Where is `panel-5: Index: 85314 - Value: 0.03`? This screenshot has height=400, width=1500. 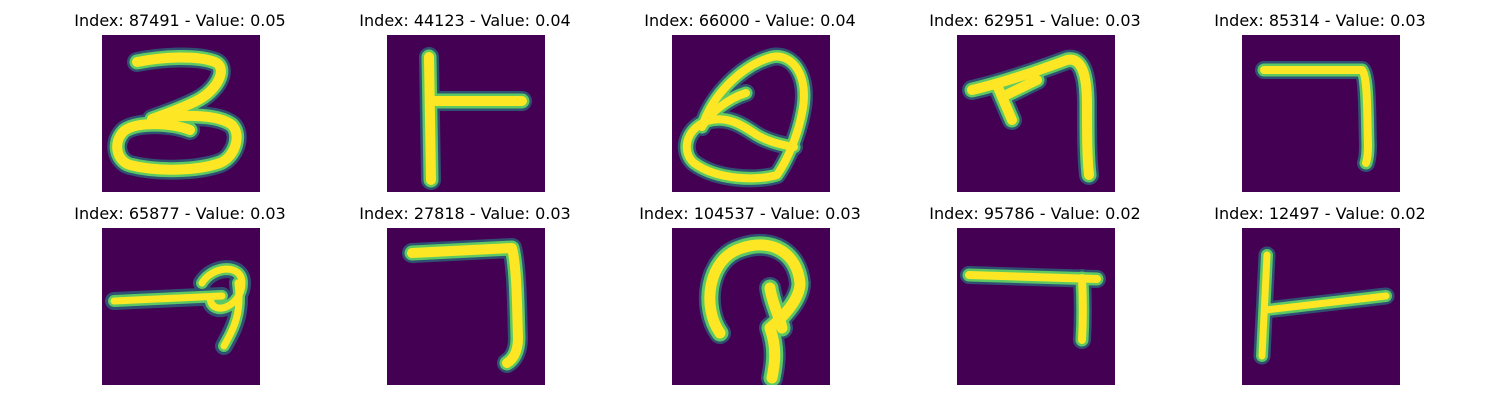
panel-5: Index: 85314 - Value: 0.03 is located at coordinates (1320, 96).